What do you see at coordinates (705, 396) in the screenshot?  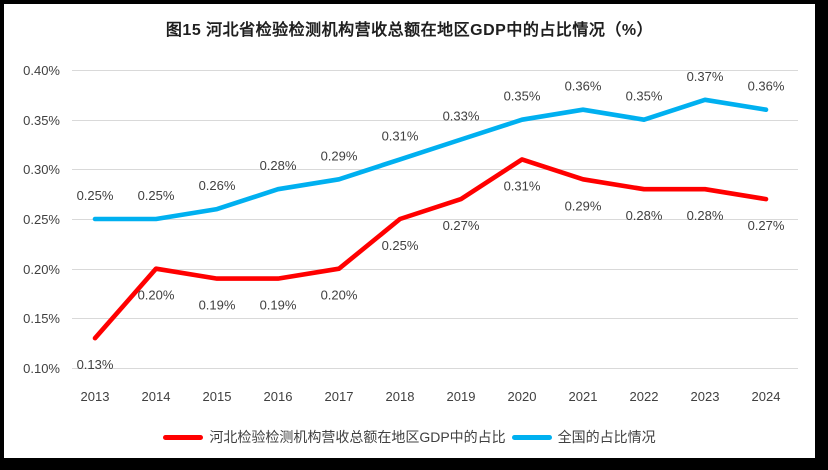 I see `x-axis-tick-label: 2023` at bounding box center [705, 396].